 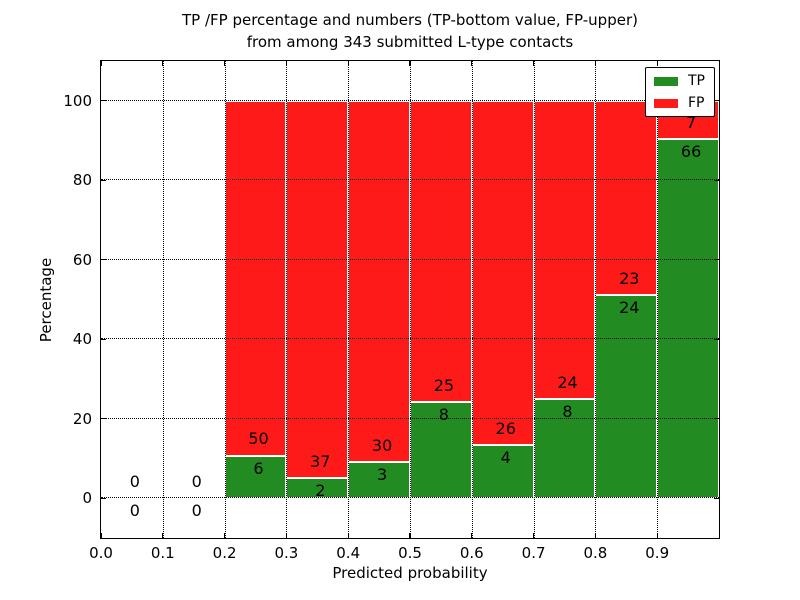 I want to click on fp-count-label: 50, so click(x=258, y=439).